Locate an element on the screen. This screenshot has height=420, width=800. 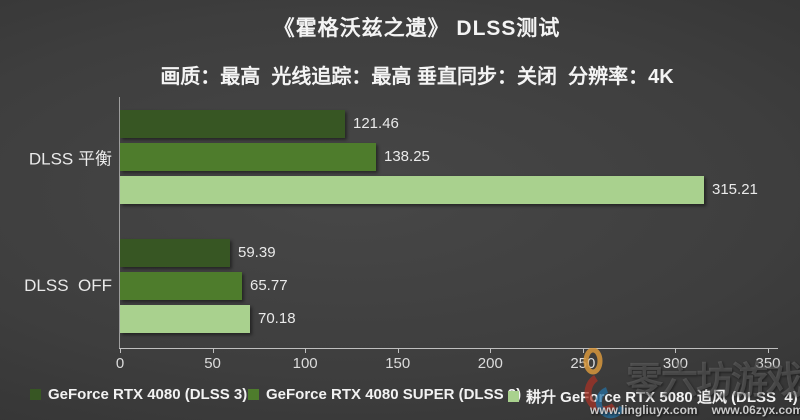
category-label: DLSS 平衡 is located at coordinates (70, 159).